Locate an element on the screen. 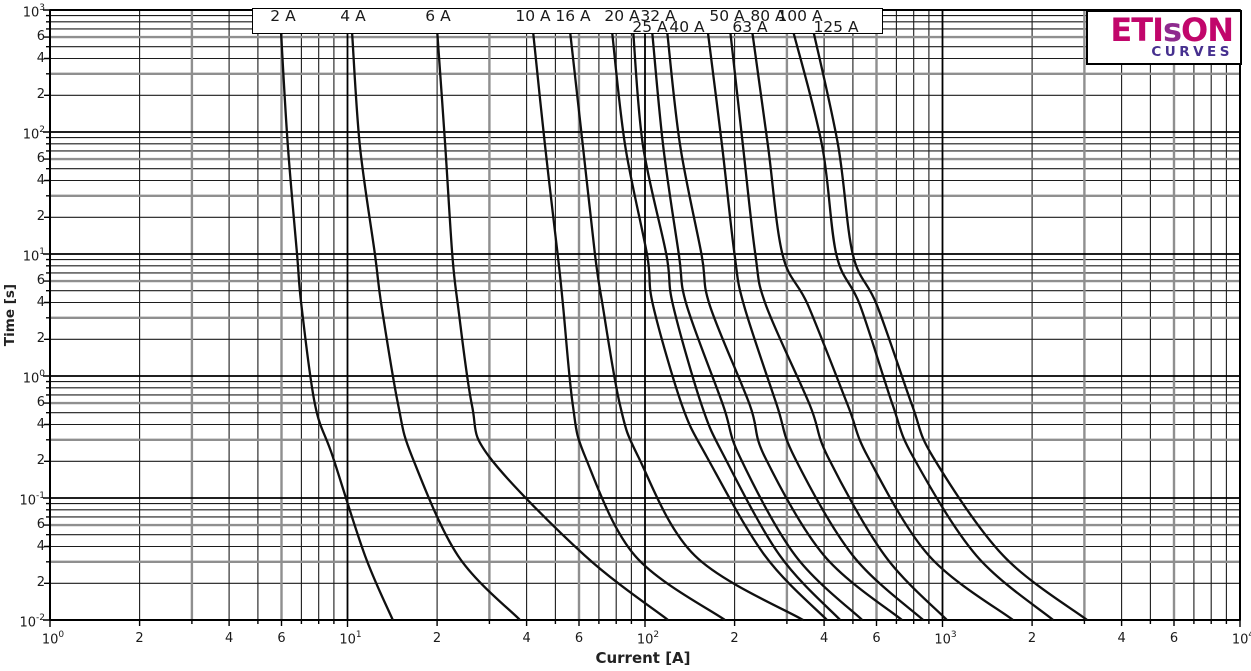 The height and width of the screenshot is (671, 1251). curve-label-100a: 100 A is located at coordinates (800, 16).